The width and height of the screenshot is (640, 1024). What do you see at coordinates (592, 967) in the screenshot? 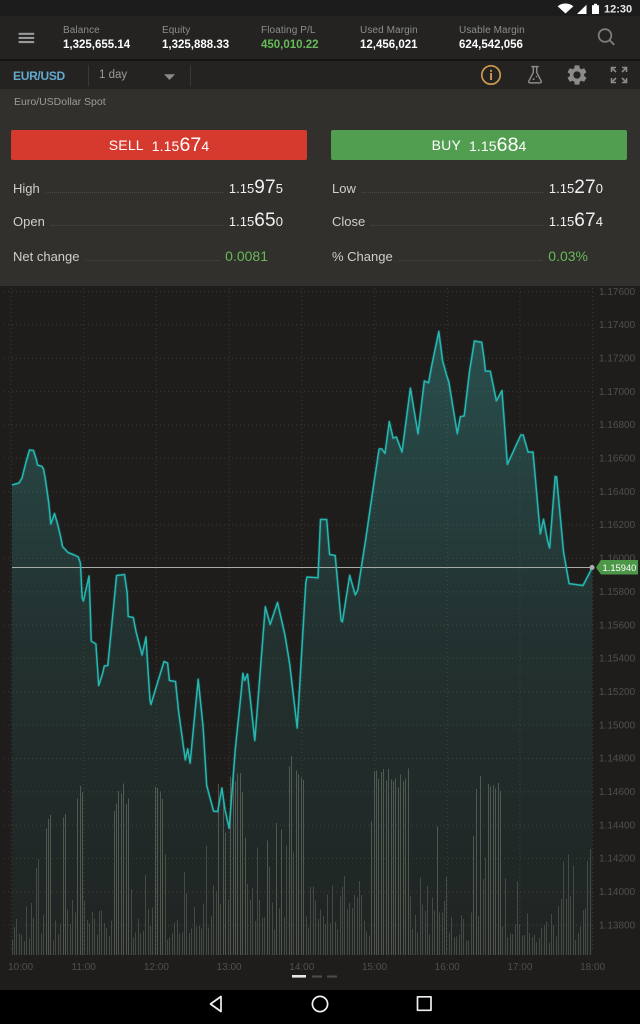
I see `svg-text: 18:00` at bounding box center [592, 967].